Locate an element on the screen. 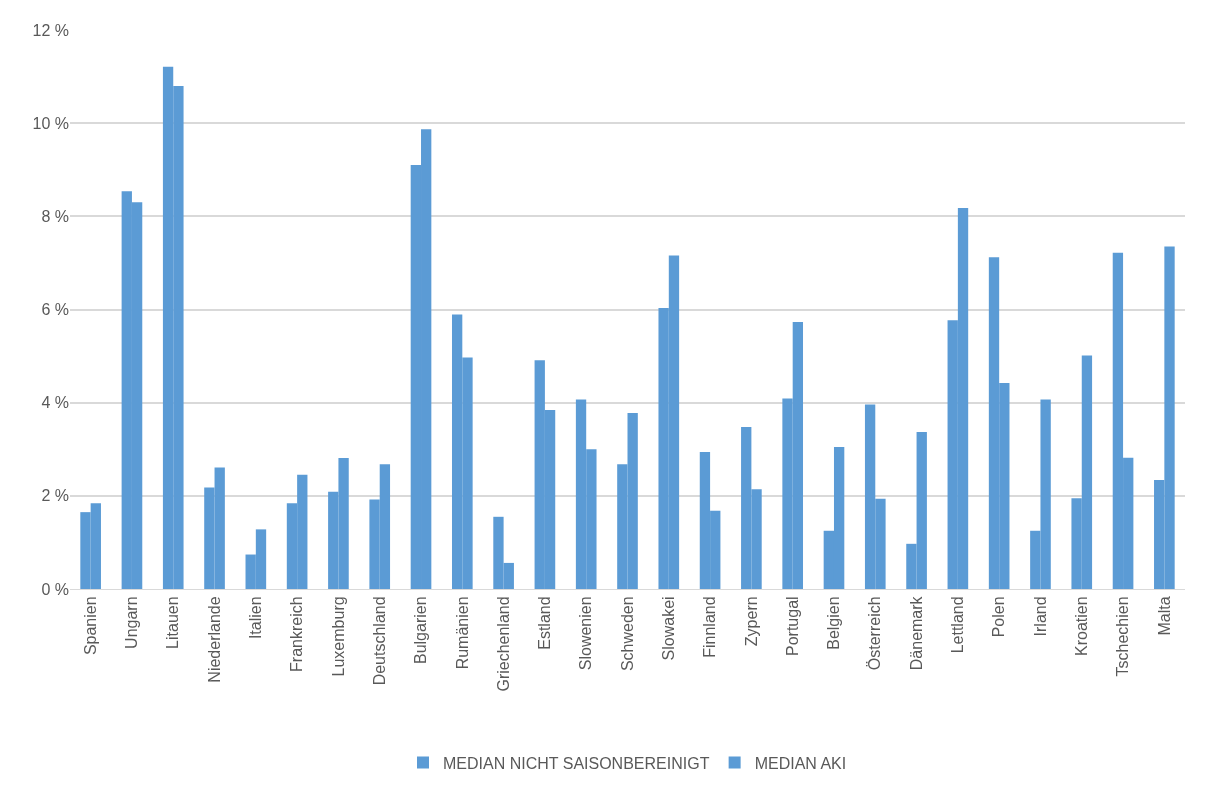 This screenshot has width=1215, height=791. x-tick-label: Lettland is located at coordinates (958, 625).